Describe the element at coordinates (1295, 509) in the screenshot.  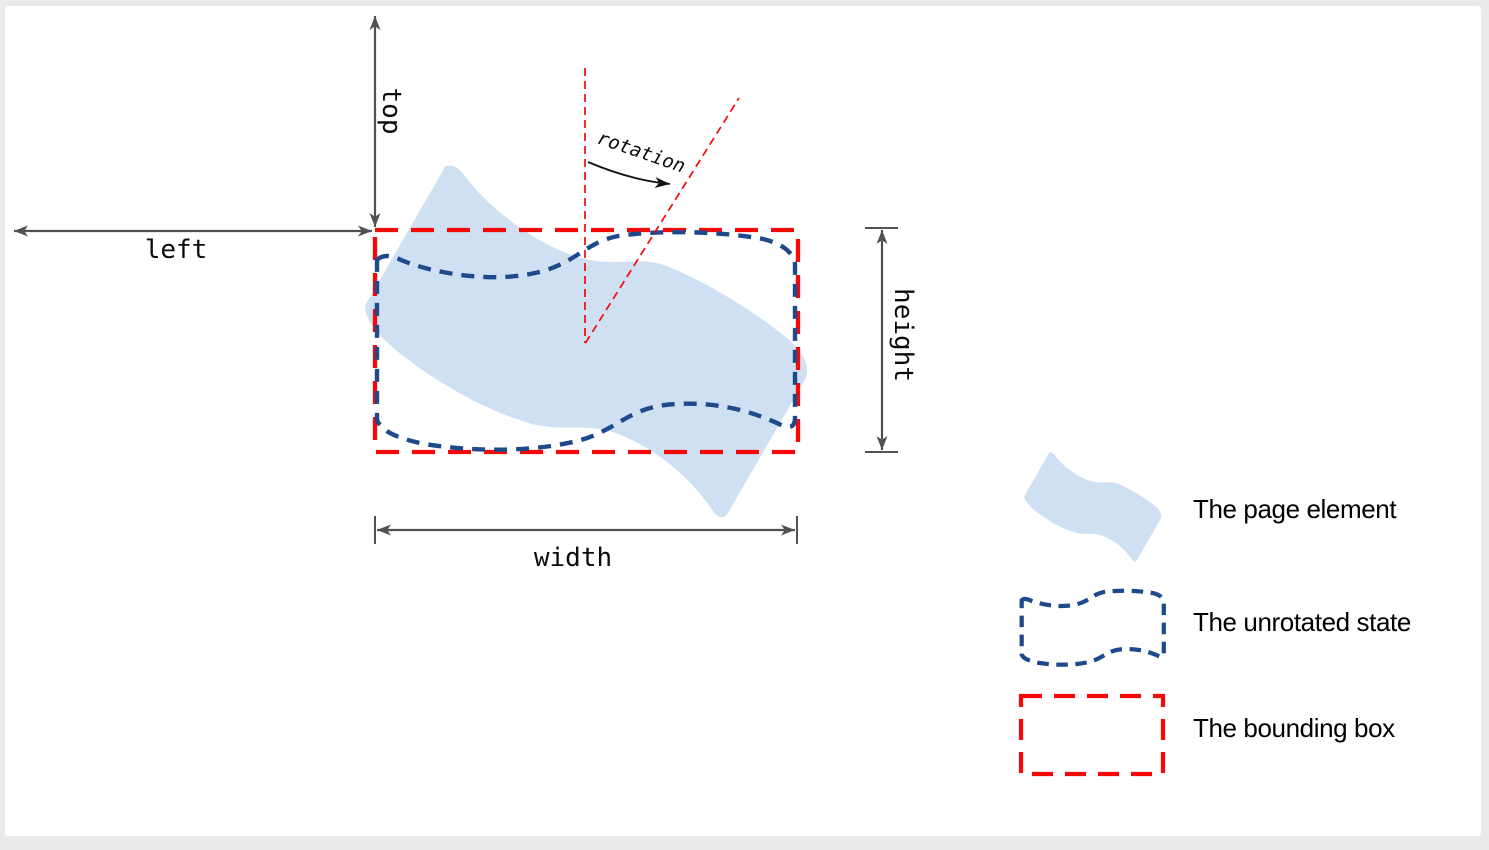
I see `legend-item-label: The page element` at that location.